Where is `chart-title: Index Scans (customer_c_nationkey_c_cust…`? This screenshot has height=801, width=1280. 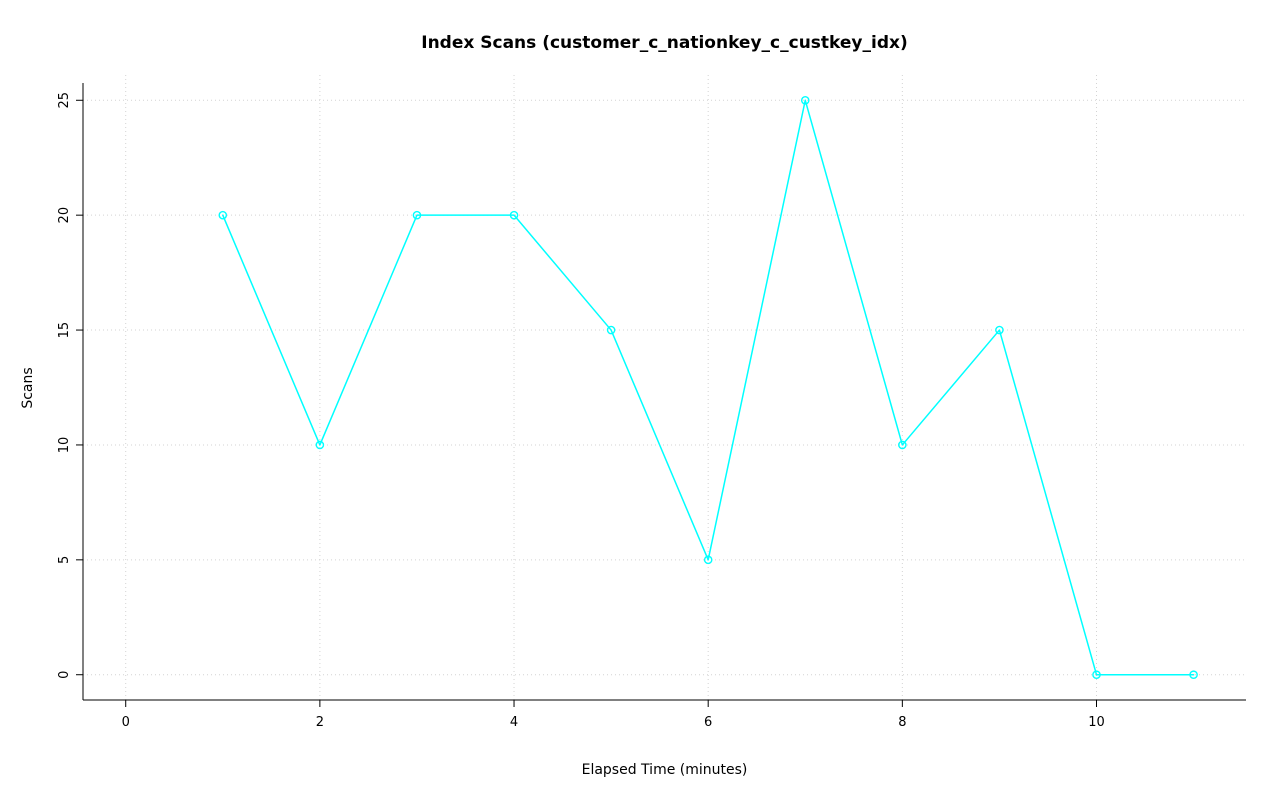 chart-title: Index Scans (customer_c_nationkey_c_cust… is located at coordinates (664, 43).